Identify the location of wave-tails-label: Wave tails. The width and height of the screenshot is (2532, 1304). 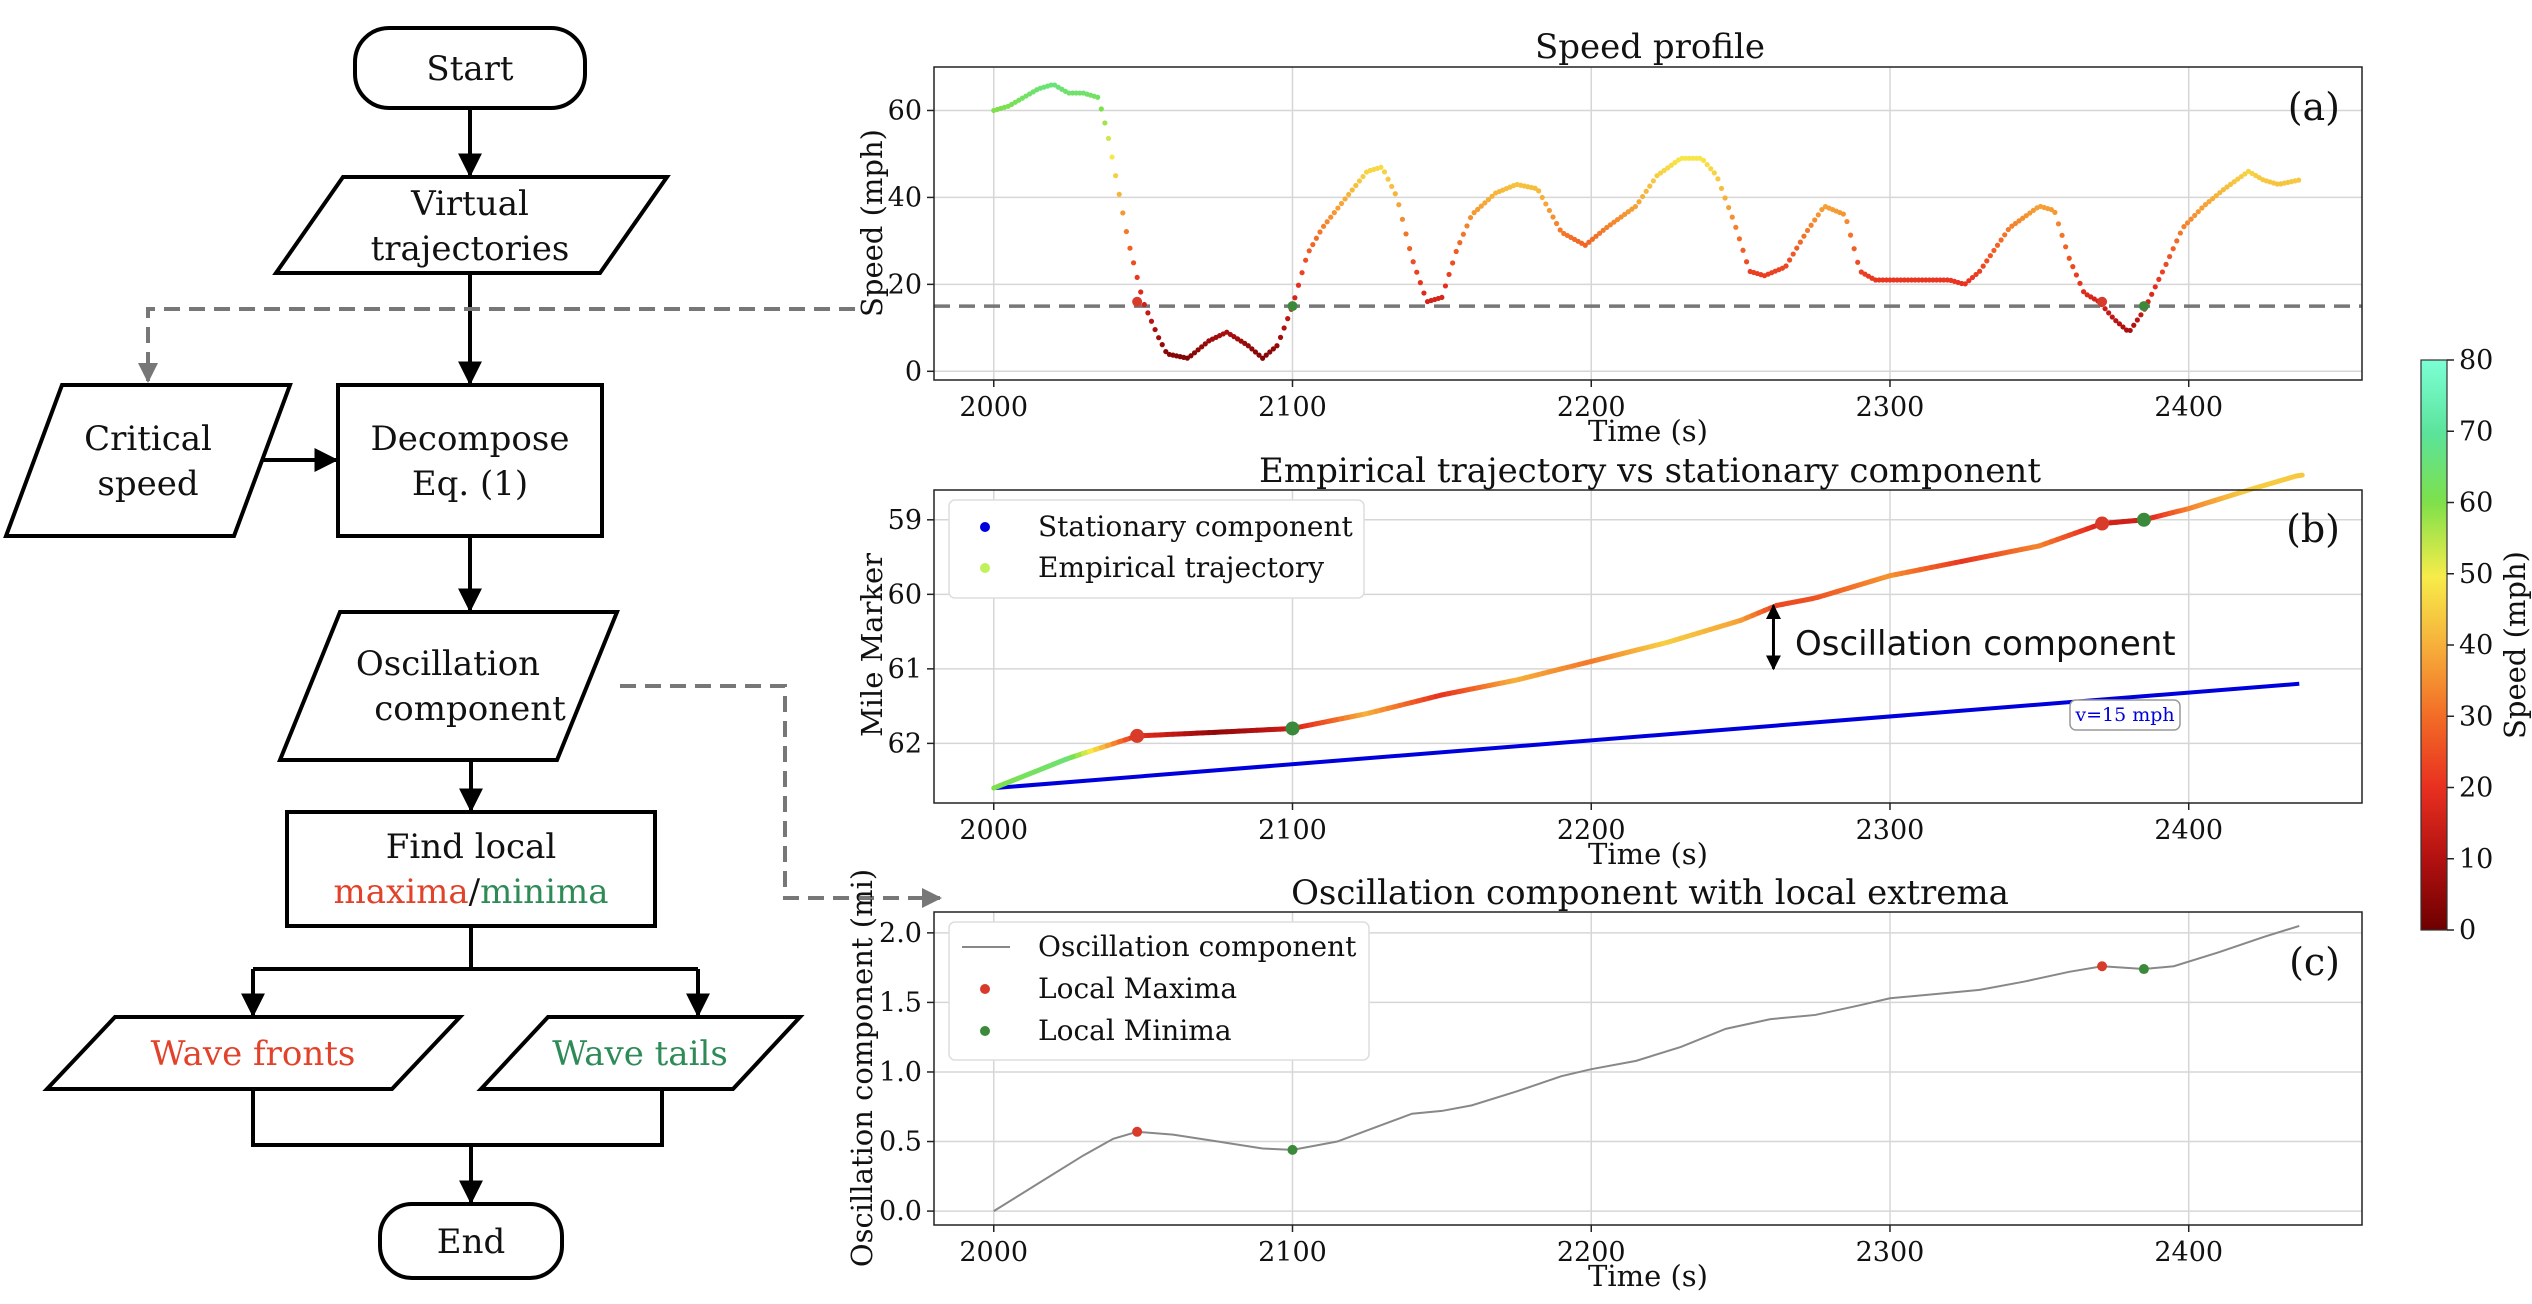
(640, 1054).